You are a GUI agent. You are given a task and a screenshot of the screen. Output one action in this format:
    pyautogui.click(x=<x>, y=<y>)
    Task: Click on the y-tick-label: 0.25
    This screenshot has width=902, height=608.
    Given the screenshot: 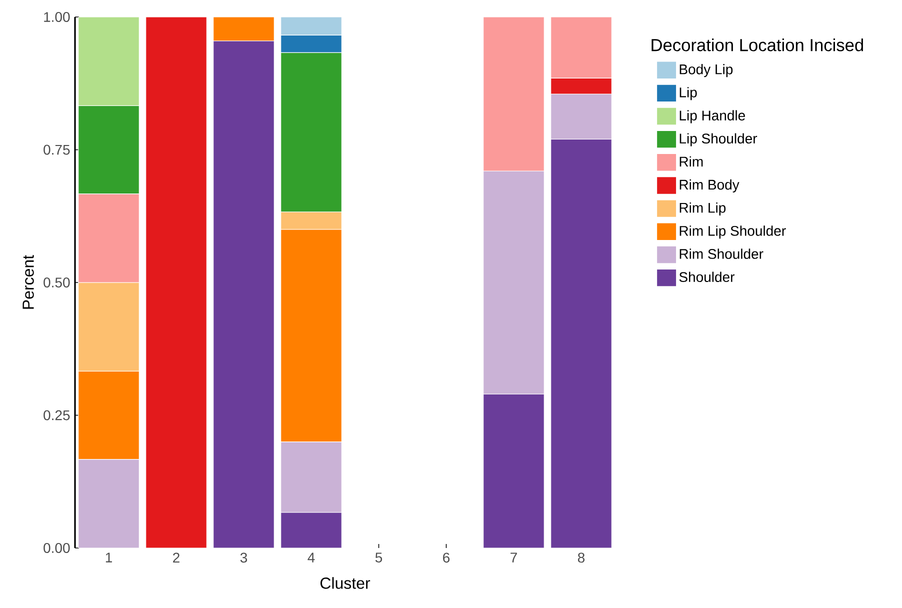 What is the action you would take?
    pyautogui.click(x=57, y=415)
    